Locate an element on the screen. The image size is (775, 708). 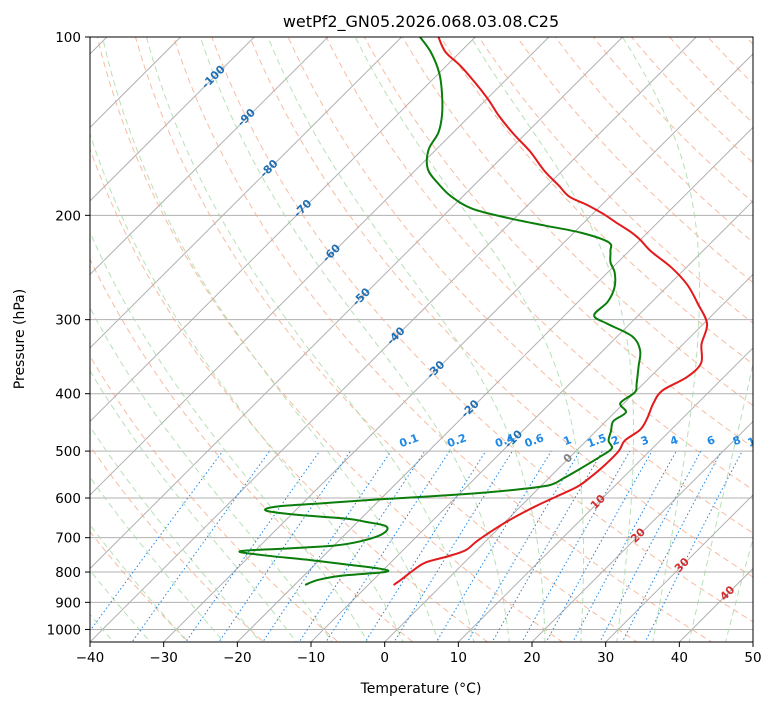
y-tick-label: 300 is located at coordinates (68, 321).